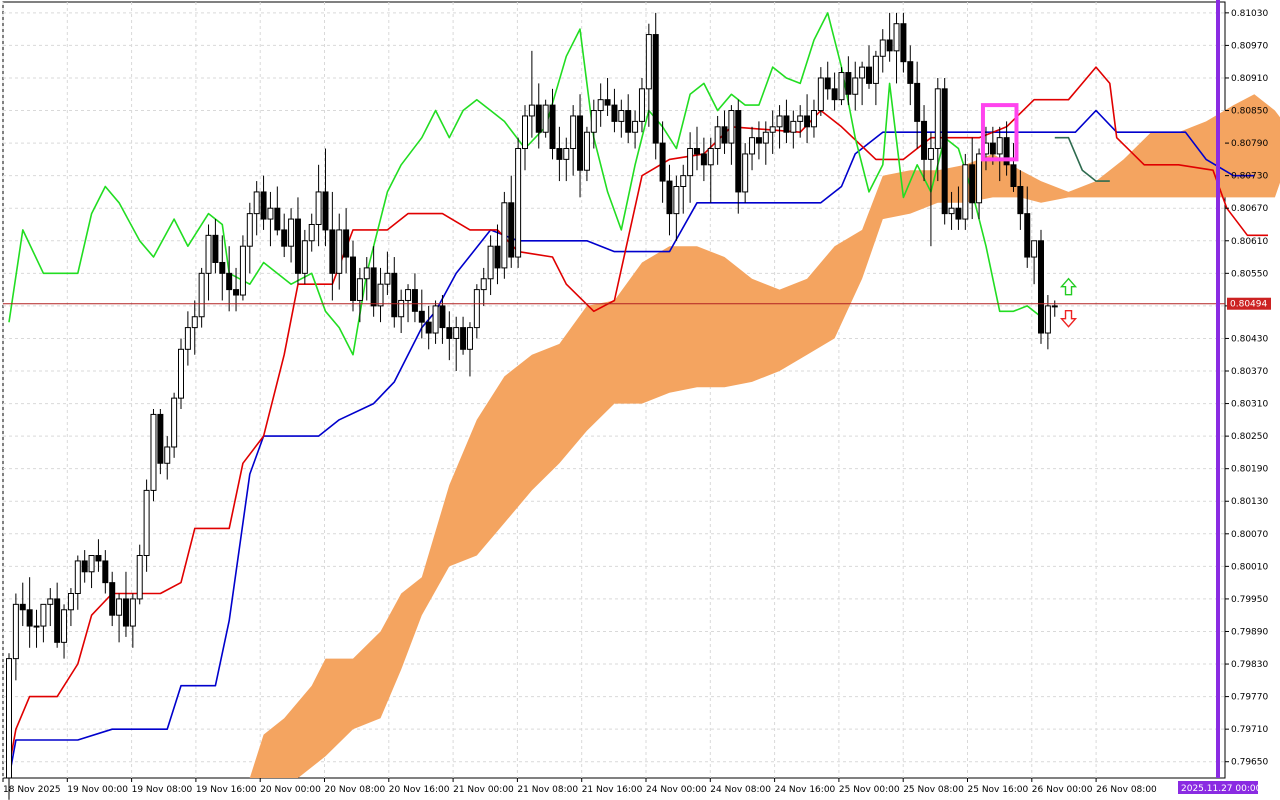 This screenshot has width=1280, height=800. What do you see at coordinates (355, 790) in the screenshot?
I see `x-tick-label: 20 Nov 08:00` at bounding box center [355, 790].